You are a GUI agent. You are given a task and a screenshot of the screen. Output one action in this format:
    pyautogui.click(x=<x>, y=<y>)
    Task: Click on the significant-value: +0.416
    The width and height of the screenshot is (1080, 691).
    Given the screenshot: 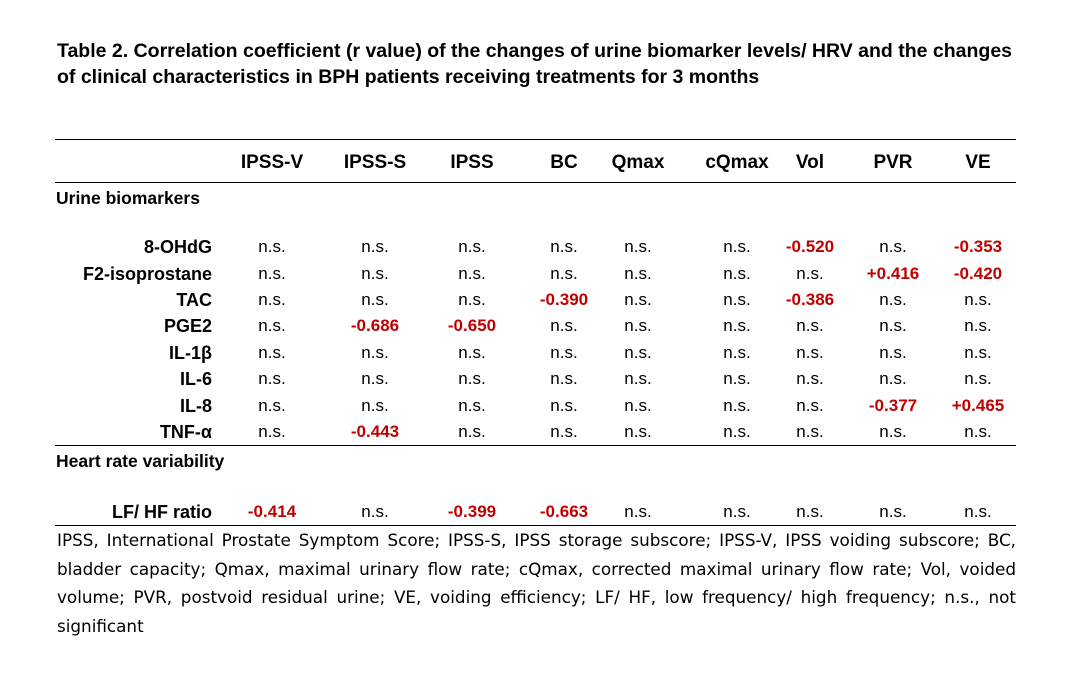 What is the action you would take?
    pyautogui.click(x=893, y=273)
    